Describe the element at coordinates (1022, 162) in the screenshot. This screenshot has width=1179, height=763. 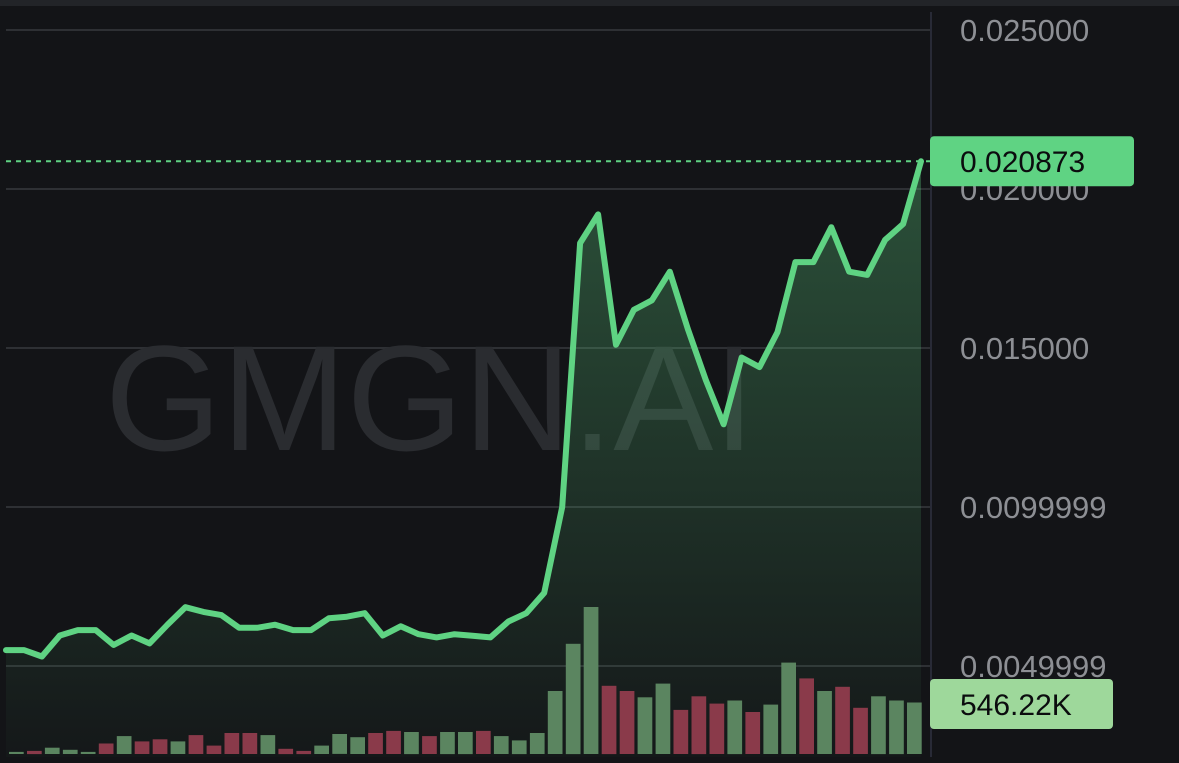
I see `price-badge-text: 0.020873` at that location.